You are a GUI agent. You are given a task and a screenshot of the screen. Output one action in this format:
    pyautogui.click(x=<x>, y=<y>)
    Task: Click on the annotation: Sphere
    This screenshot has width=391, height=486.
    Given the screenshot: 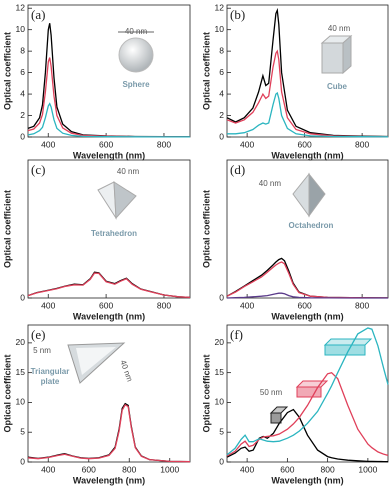 What is the action you would take?
    pyautogui.click(x=136, y=84)
    